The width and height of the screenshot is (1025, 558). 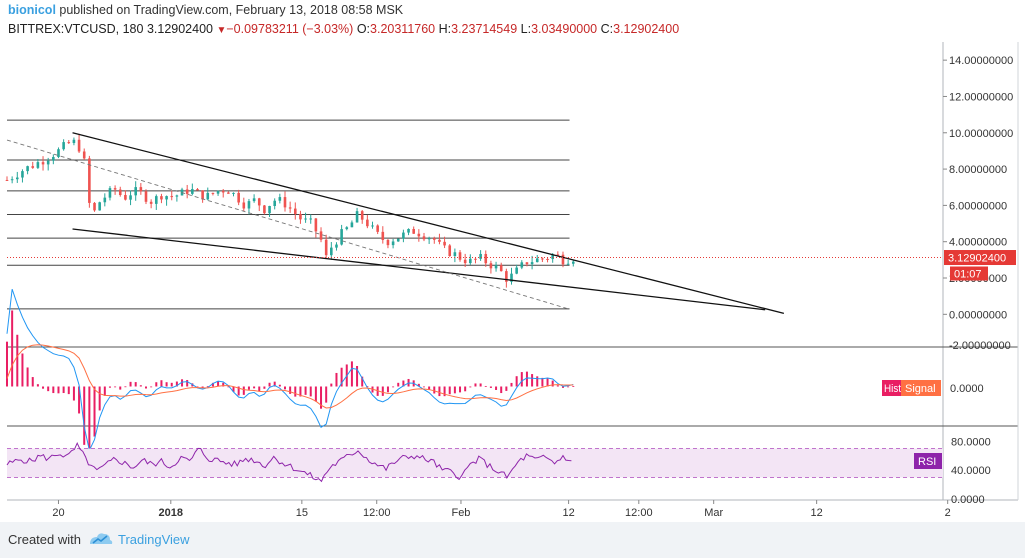 What do you see at coordinates (377, 513) in the screenshot?
I see `time-tick-label: 12:00` at bounding box center [377, 513].